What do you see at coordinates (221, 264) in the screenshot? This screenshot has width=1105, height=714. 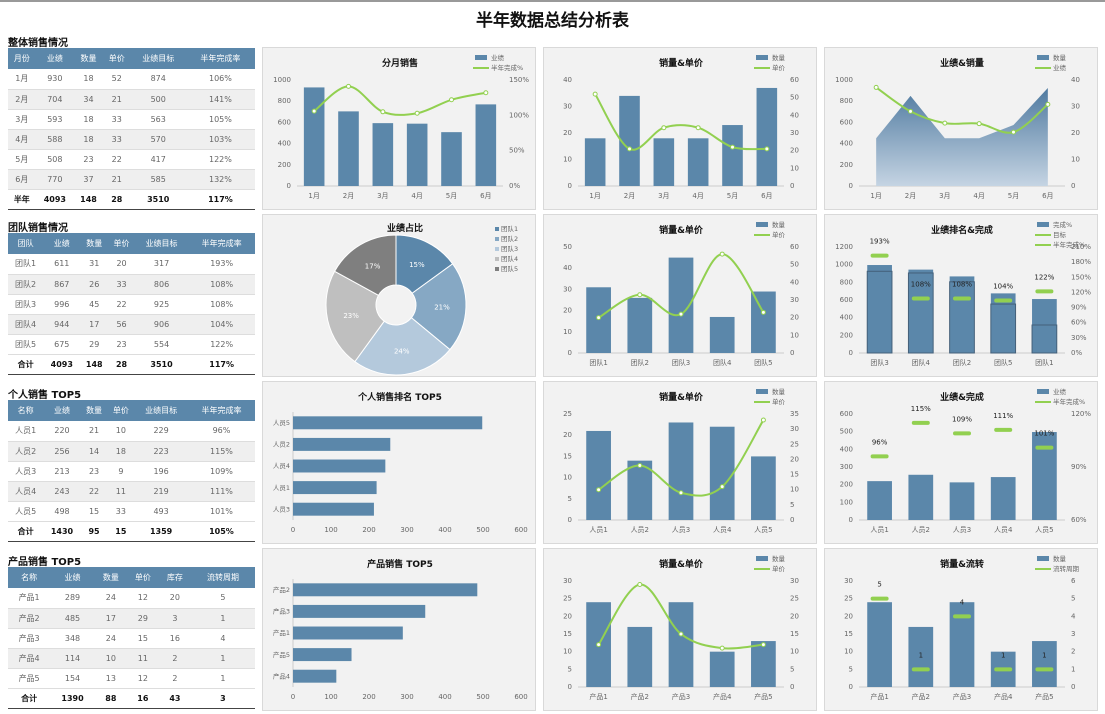 I see `table-cell: 193%` at bounding box center [221, 264].